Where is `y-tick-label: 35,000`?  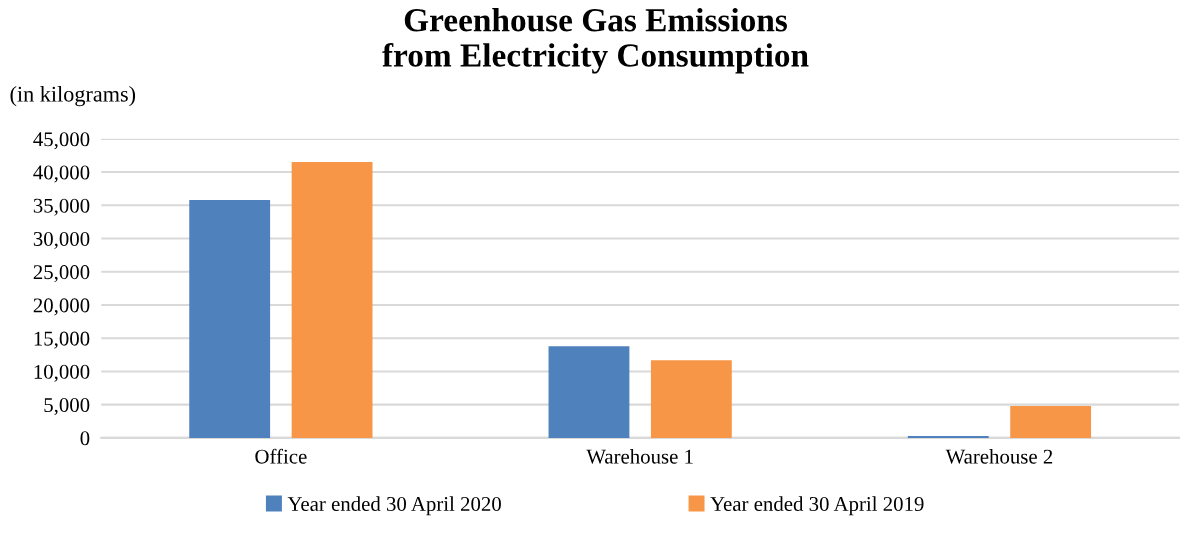
y-tick-label: 35,000 is located at coordinates (61, 207).